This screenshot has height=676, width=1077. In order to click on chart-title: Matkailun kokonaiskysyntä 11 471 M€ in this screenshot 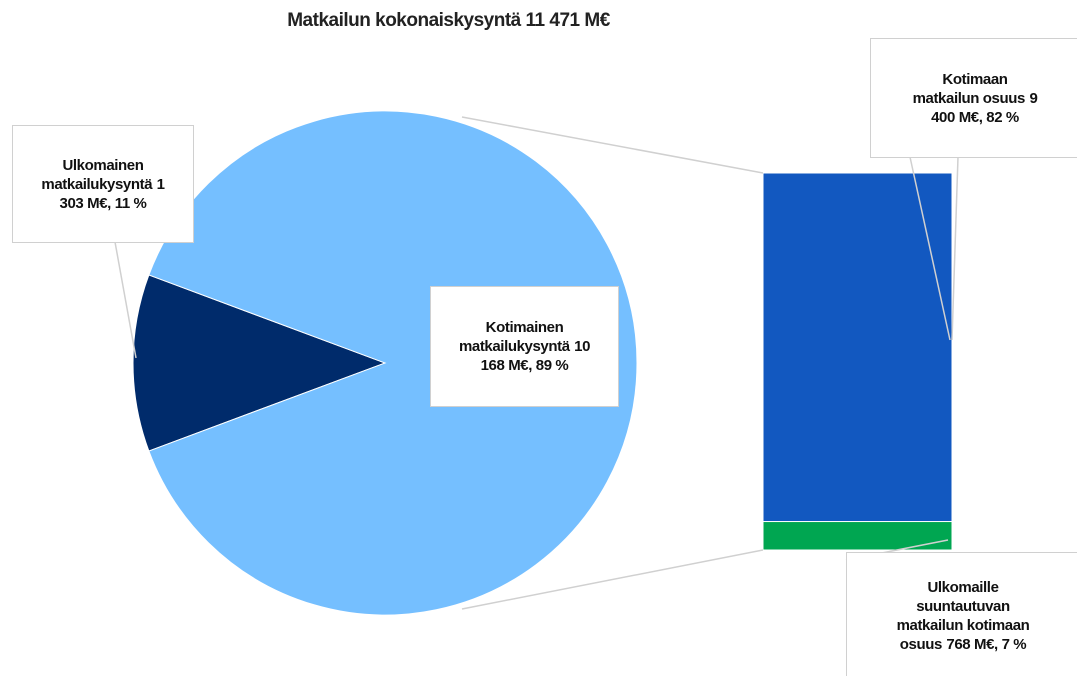, I will do `click(448, 20)`.